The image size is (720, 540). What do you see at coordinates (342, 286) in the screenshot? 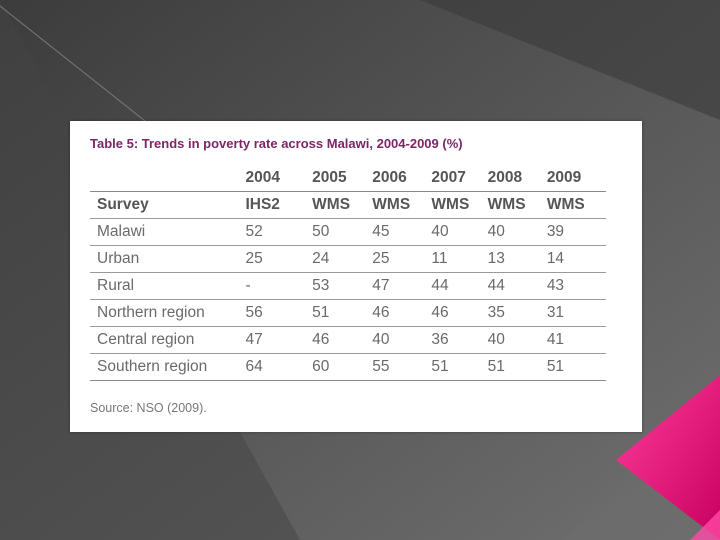
I see `table-cell: 53` at bounding box center [342, 286].